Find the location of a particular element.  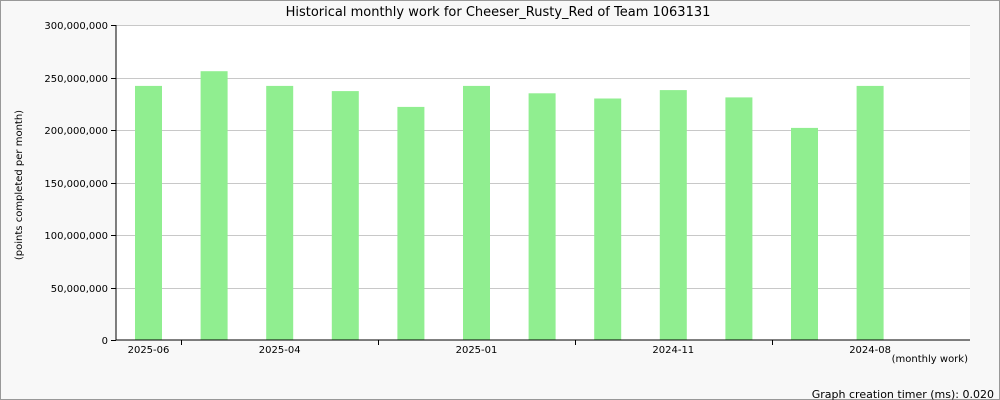

x-tick-label: 2024-11 is located at coordinates (673, 350).